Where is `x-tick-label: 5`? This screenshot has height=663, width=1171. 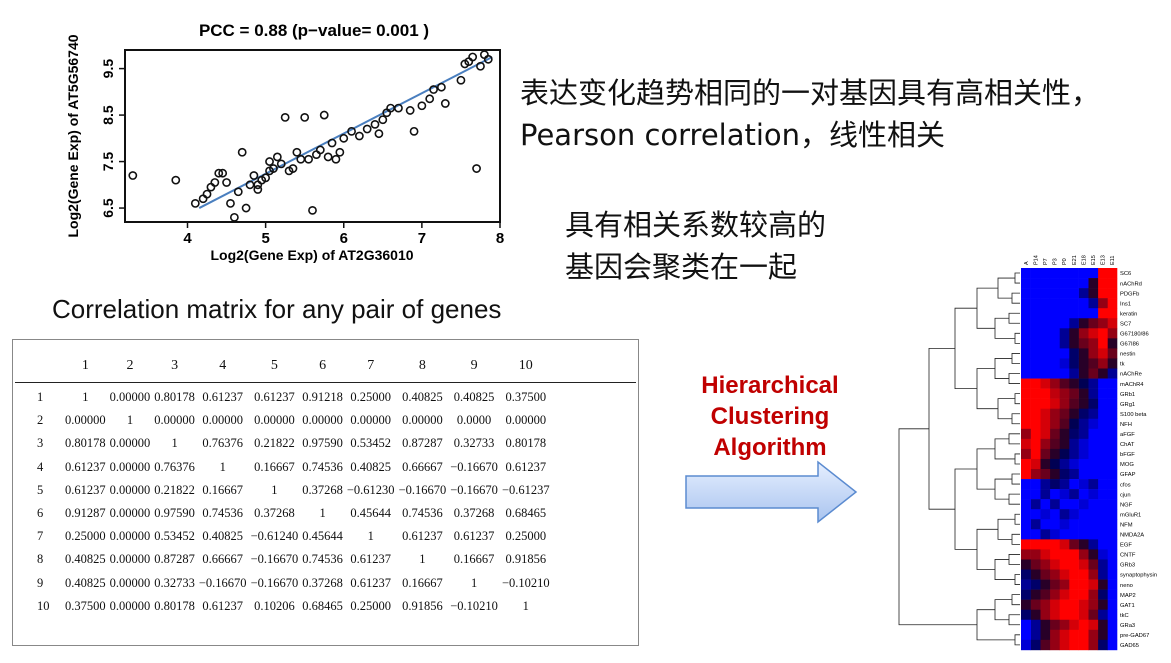 x-tick-label: 5 is located at coordinates (265, 238).